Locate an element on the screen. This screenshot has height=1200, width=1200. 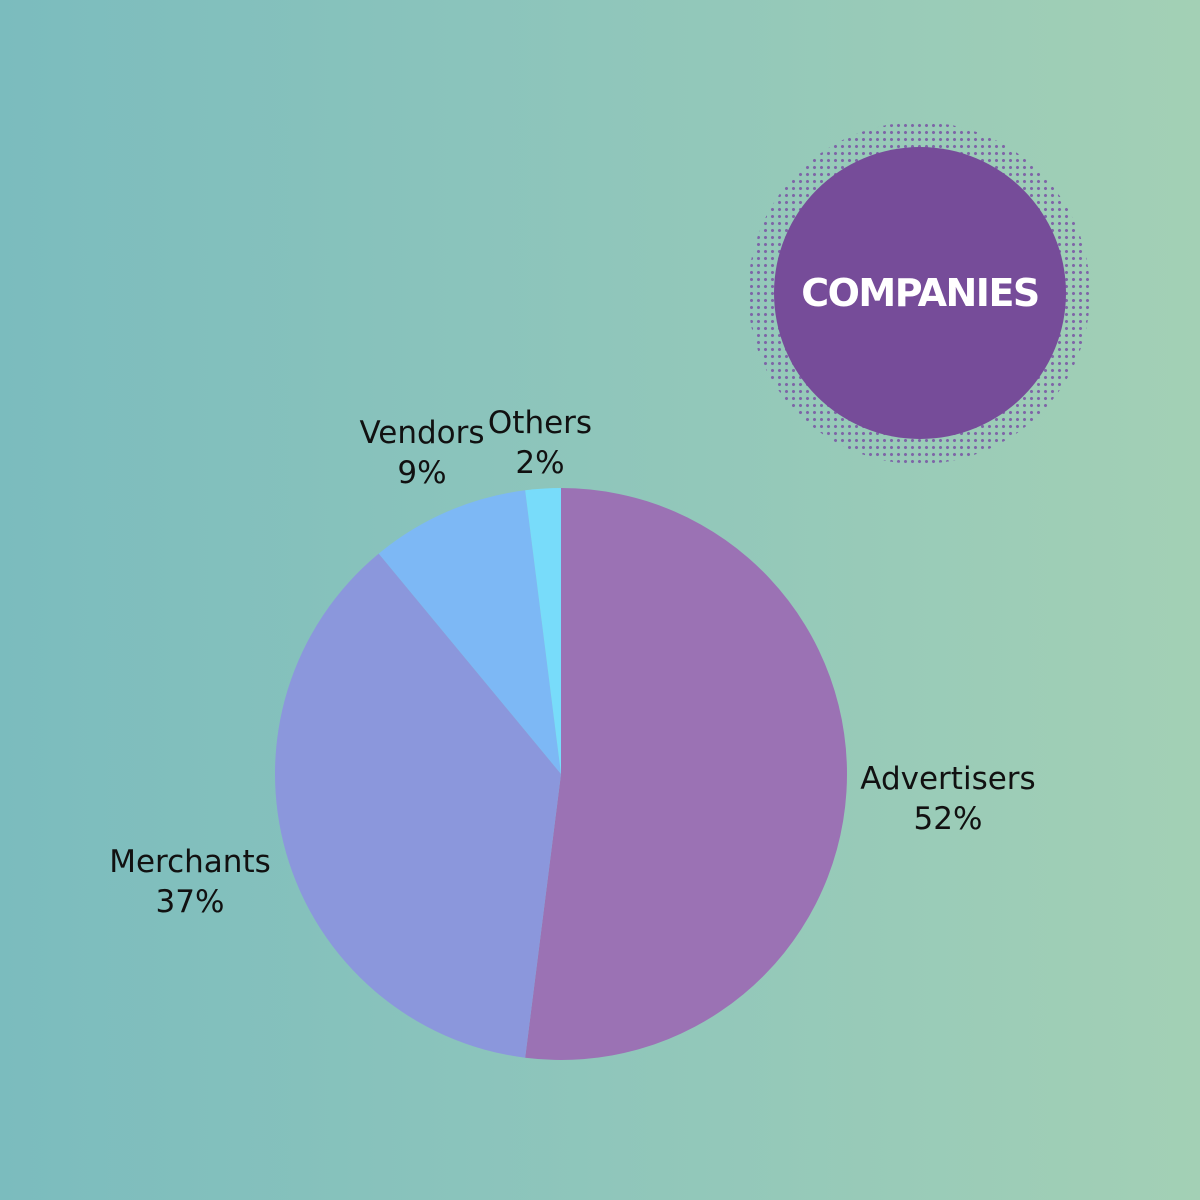
pie-slice-vendors is located at coordinates (469, 632).